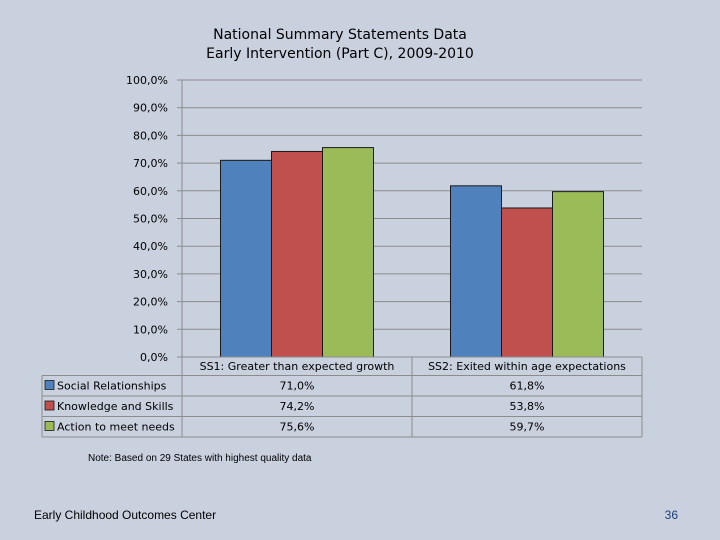  I want to click on footer-org: Early Childhood Outcomes Center, so click(125, 515).